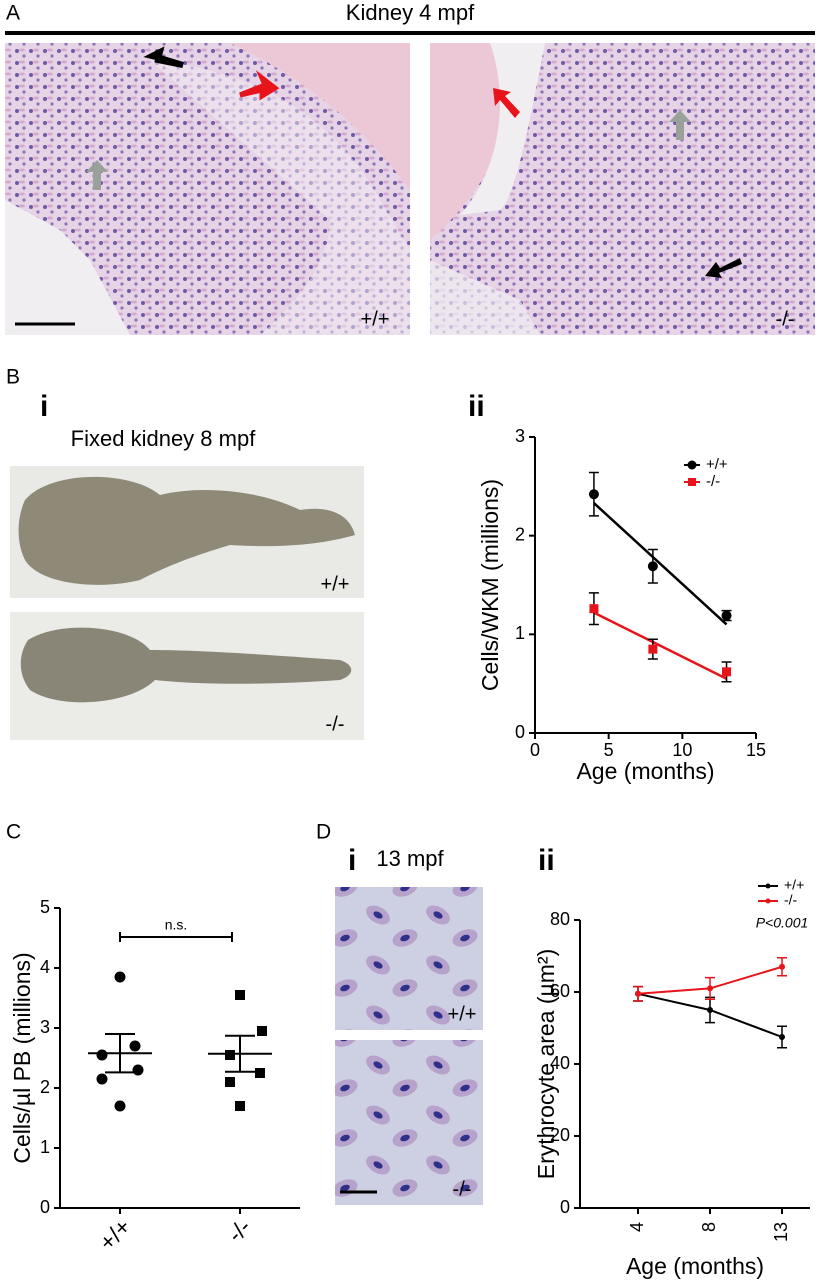 Image resolution: width=819 pixels, height=1280 pixels. I want to click on panel-title: Kidney 4 mpf, so click(410, 12).